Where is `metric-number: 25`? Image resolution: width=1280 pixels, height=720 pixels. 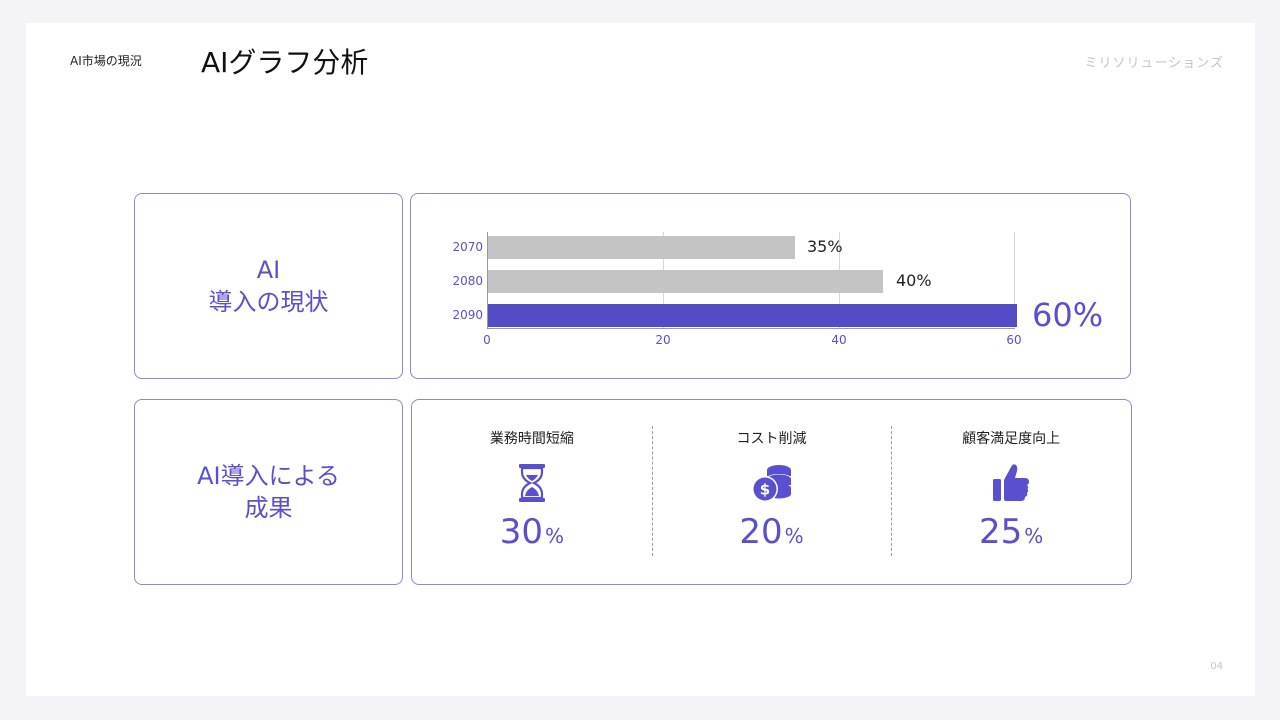
metric-number: 25 is located at coordinates (1001, 532).